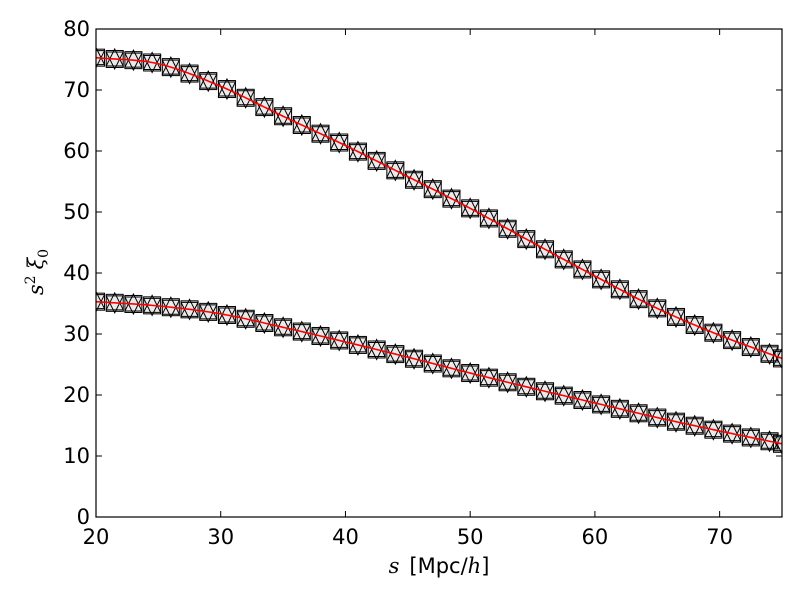  What do you see at coordinates (76, 334) in the screenshot?
I see `y-tick-label: 30` at bounding box center [76, 334].